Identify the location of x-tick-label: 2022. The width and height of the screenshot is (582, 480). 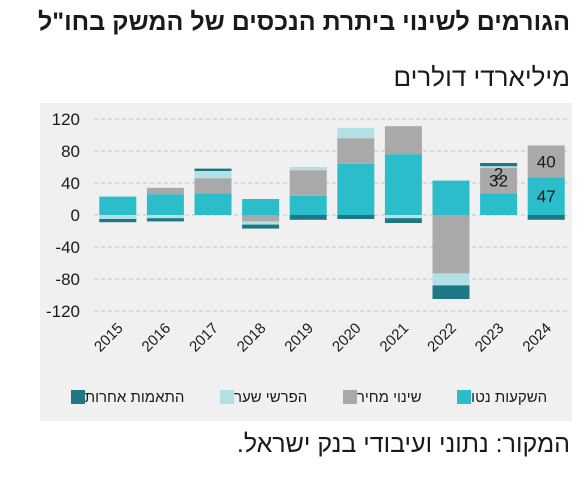
(442, 338).